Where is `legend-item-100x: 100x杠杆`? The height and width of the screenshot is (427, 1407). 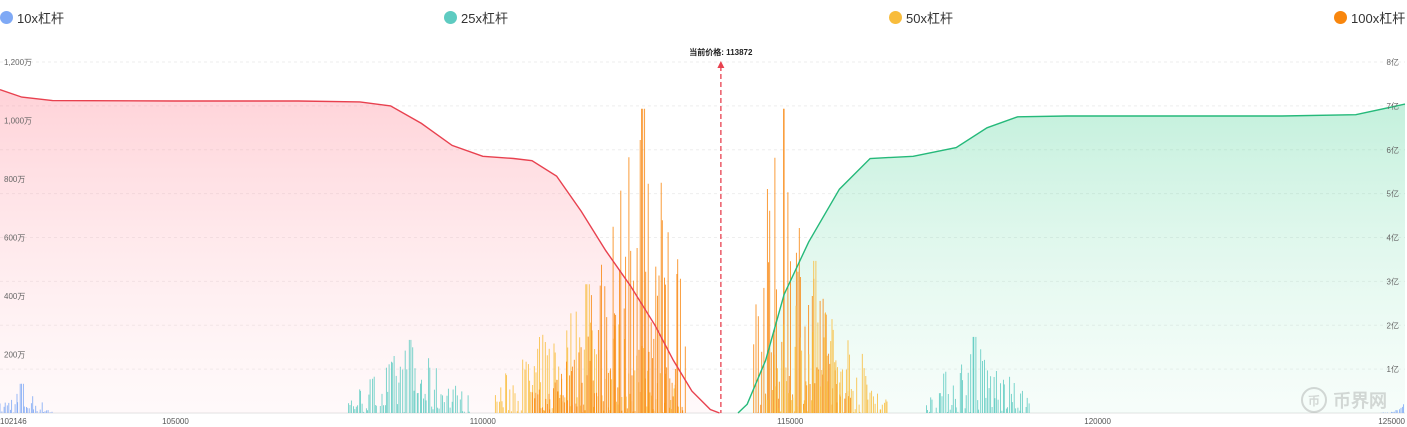
legend-item-100x: 100x杠杆 is located at coordinates (1369, 17).